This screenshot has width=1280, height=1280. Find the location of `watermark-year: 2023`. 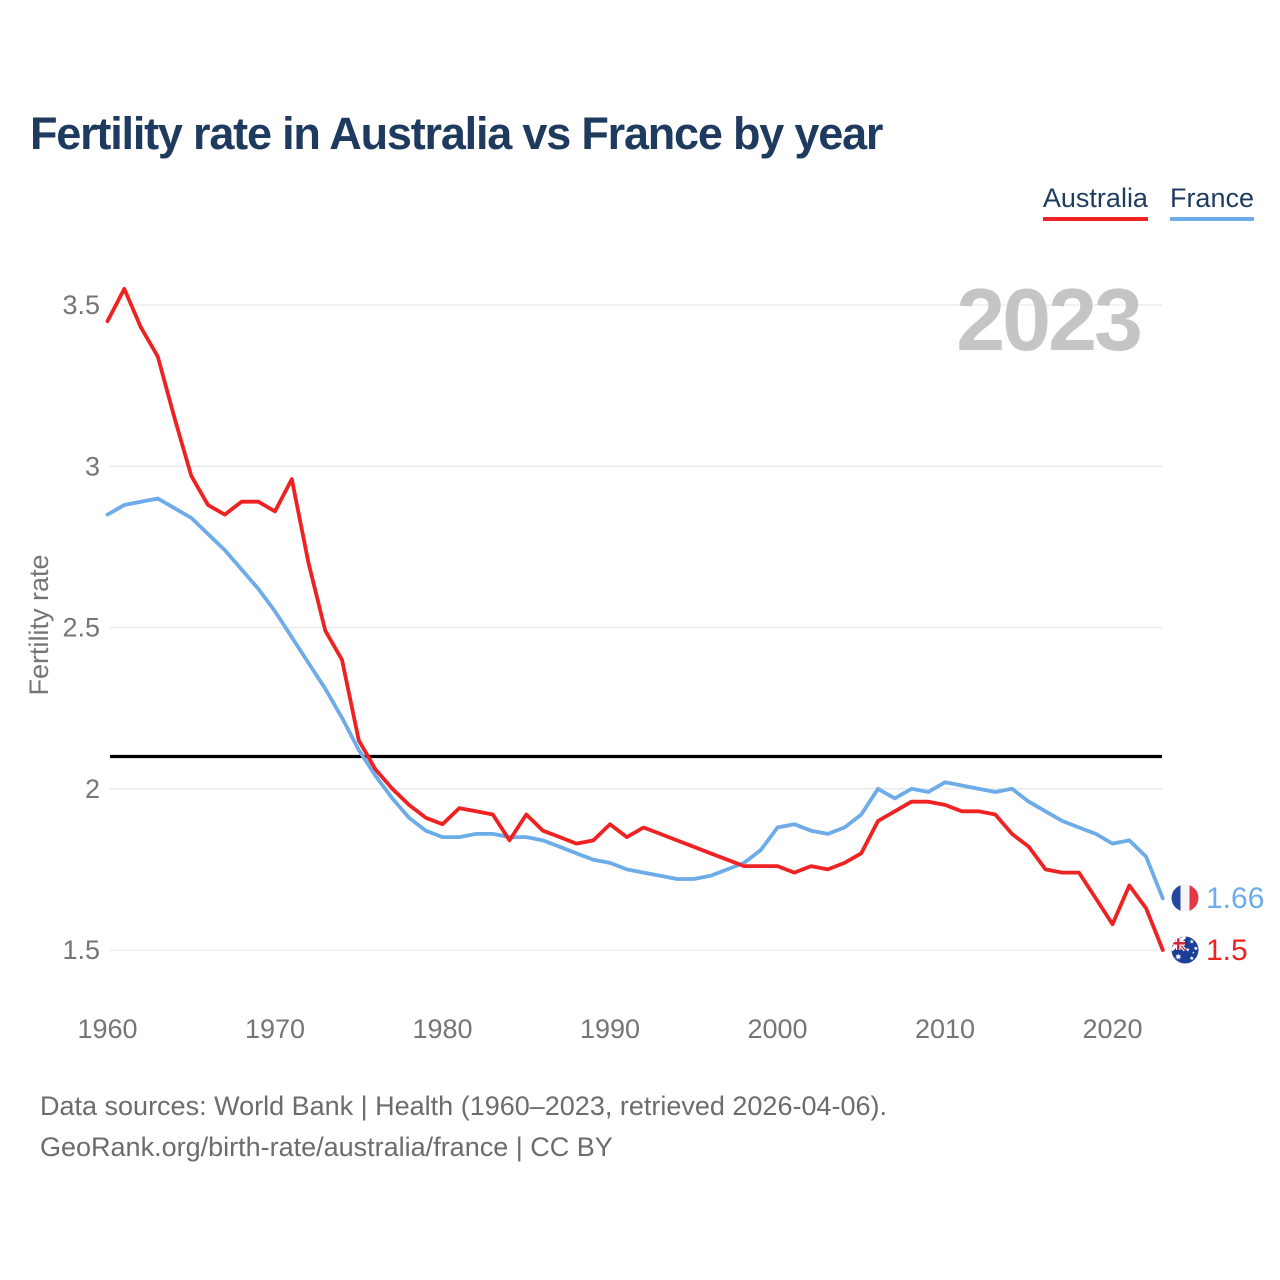

watermark-year: 2023 is located at coordinates (1048, 319).